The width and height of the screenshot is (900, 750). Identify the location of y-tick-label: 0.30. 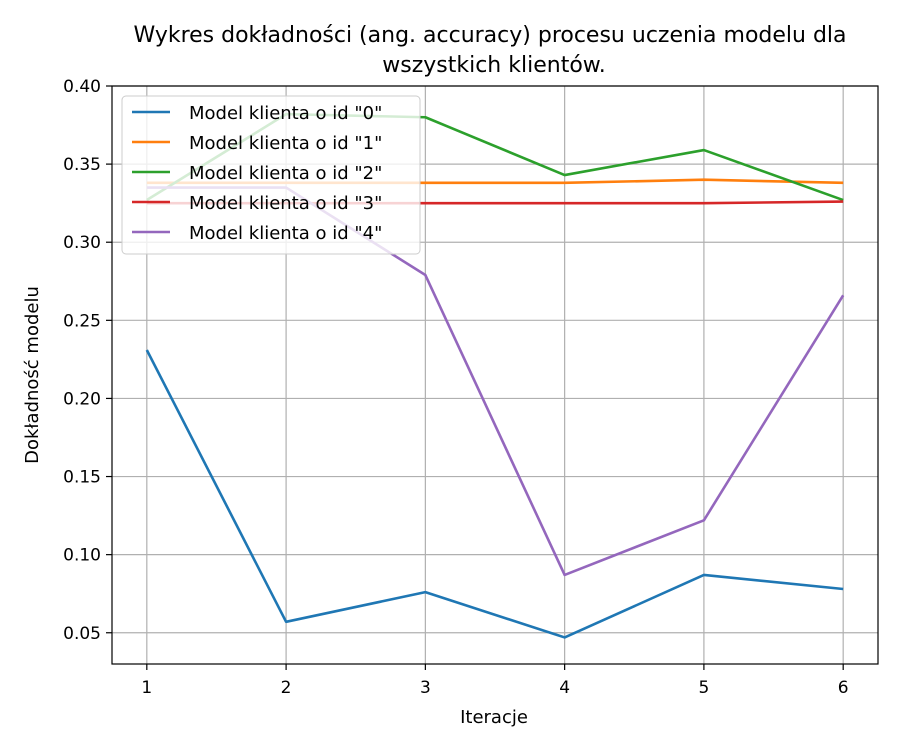
(82, 243).